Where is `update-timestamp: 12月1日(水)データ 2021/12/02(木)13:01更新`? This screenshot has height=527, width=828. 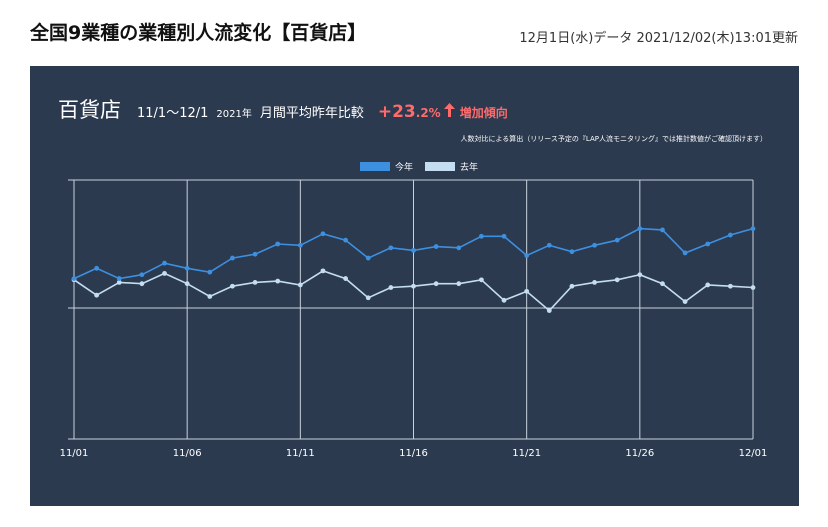 update-timestamp: 12月1日(水)データ 2021/12/02(木)13:01更新 is located at coordinates (658, 38).